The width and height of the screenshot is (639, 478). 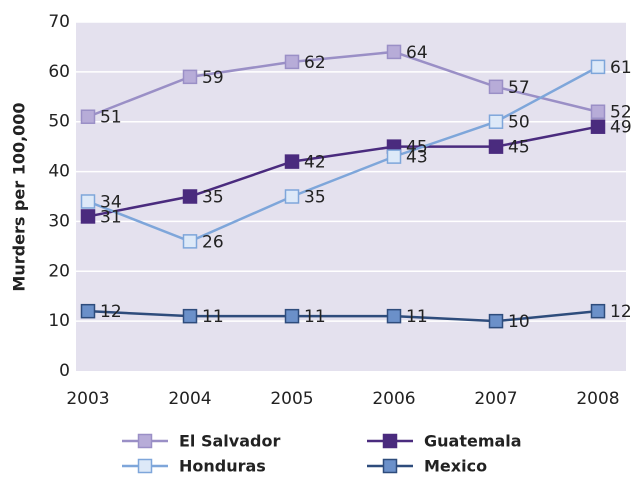 I want to click on data-label: 26, so click(x=213, y=242).